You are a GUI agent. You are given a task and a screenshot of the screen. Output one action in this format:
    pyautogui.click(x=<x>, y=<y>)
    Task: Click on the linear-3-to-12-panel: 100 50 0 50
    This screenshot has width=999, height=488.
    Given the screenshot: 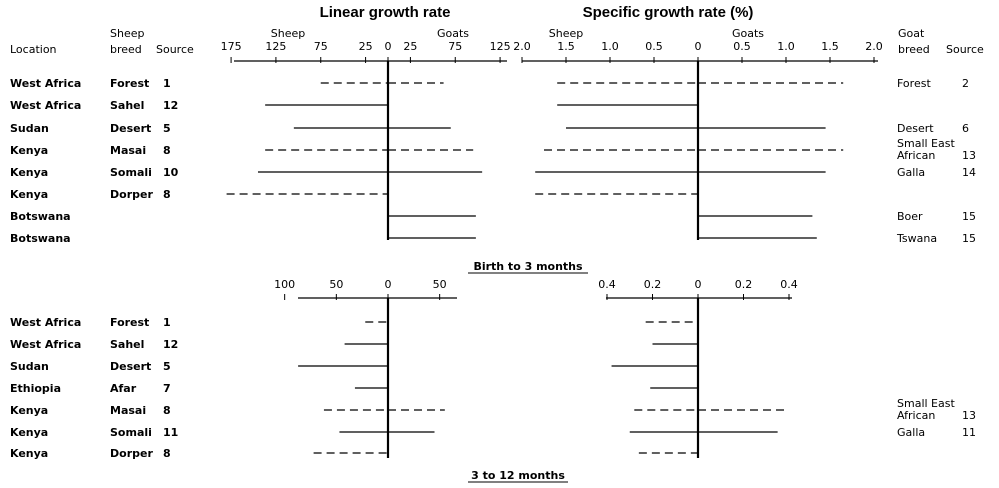 What is the action you would take?
    pyautogui.click(x=365, y=368)
    